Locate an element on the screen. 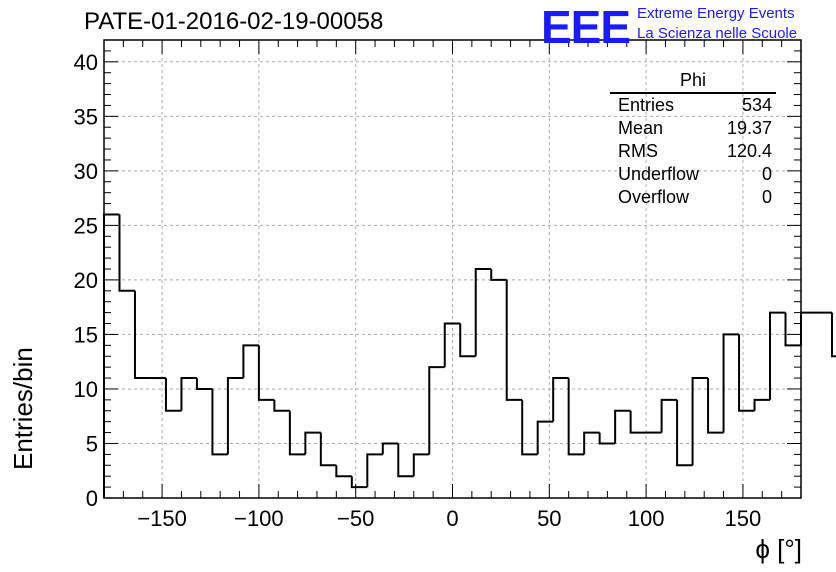 This screenshot has height=572, width=836. stats-row: RMS 120.4 is located at coordinates (693, 151).